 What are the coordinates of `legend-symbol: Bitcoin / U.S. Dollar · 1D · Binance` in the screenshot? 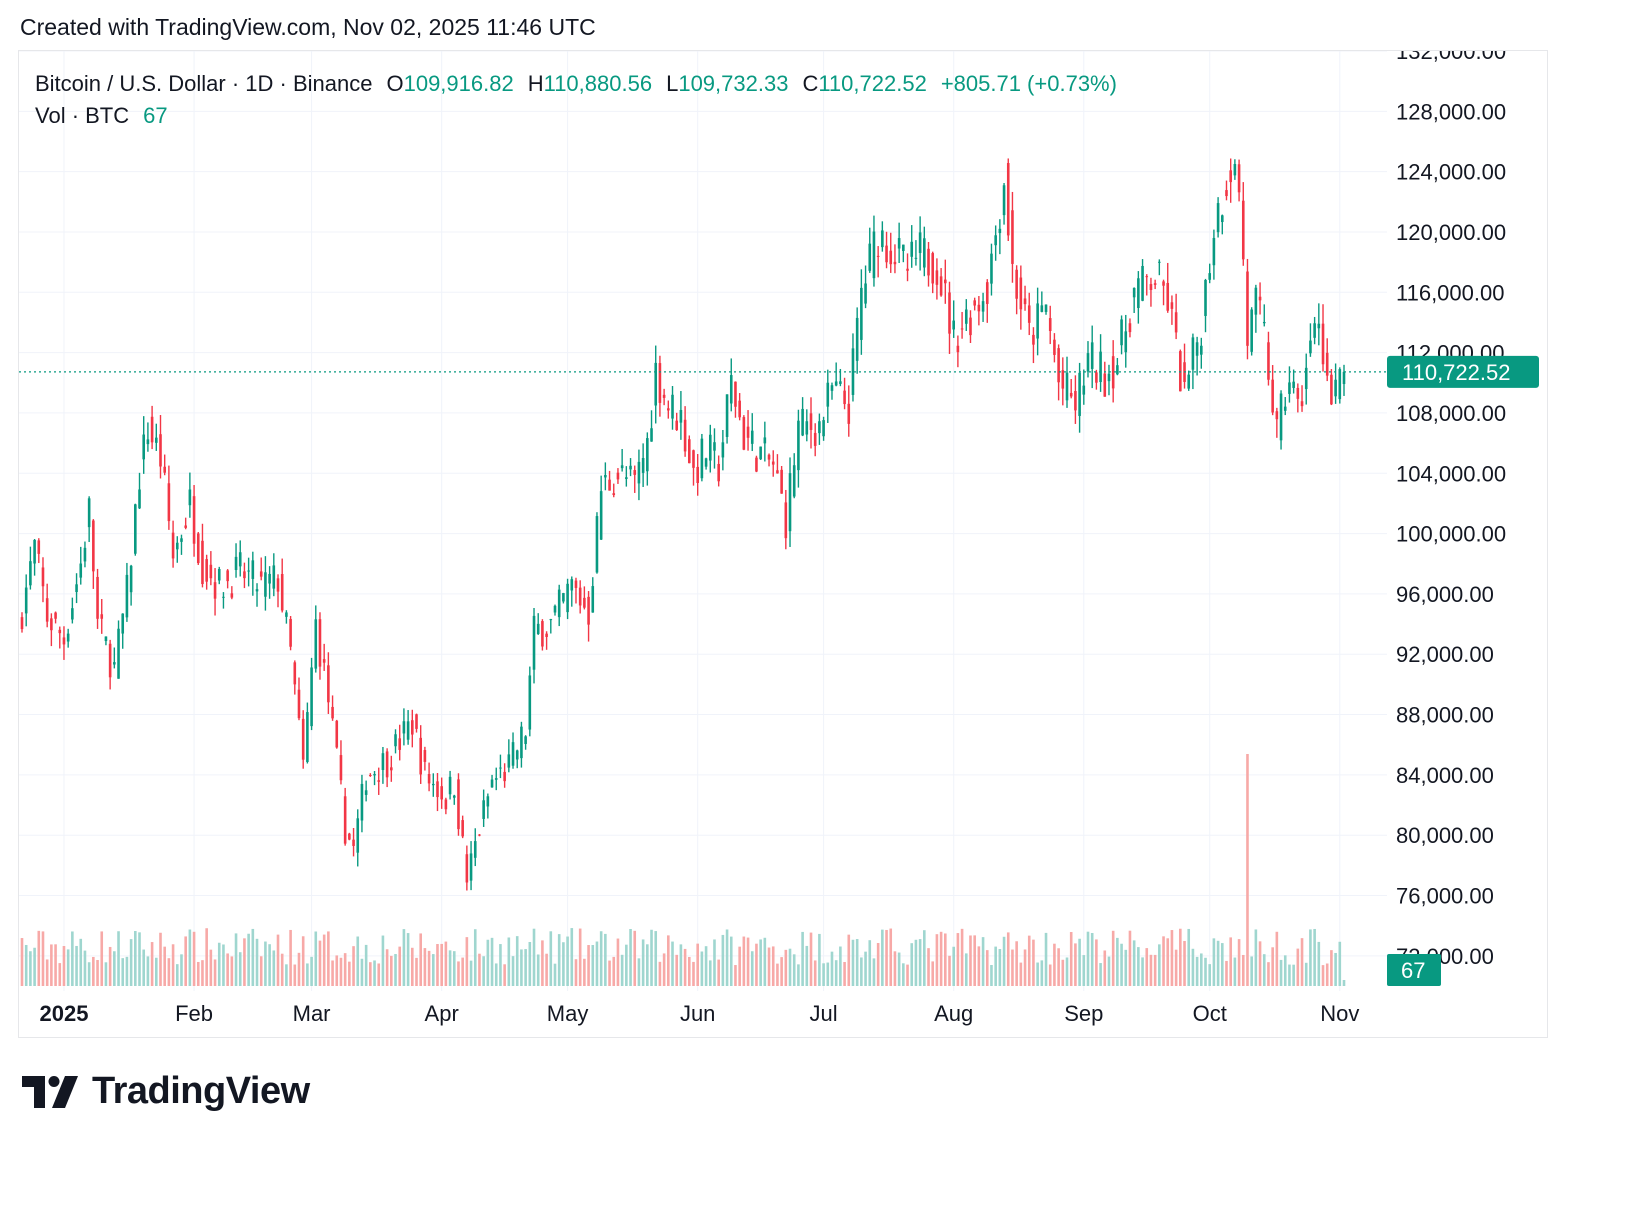 It's located at (204, 83).